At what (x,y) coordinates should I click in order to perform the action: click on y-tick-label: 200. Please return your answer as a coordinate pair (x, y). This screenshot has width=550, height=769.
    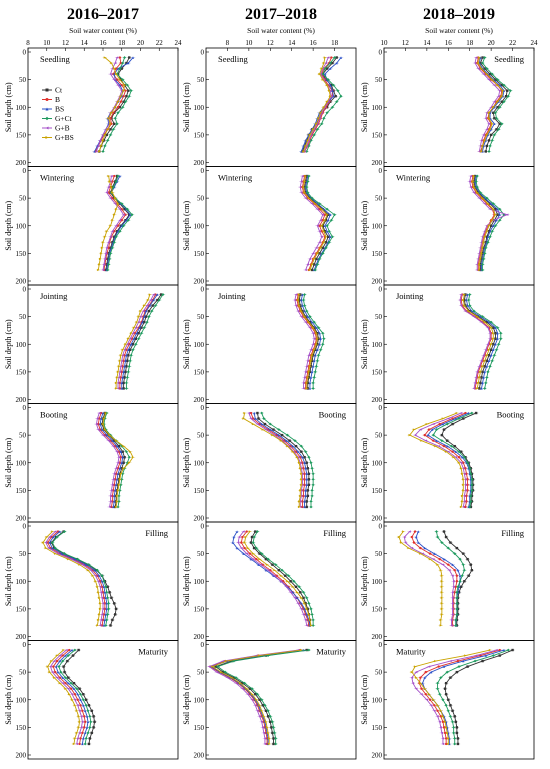
    Looking at the image, I should click on (21, 400).